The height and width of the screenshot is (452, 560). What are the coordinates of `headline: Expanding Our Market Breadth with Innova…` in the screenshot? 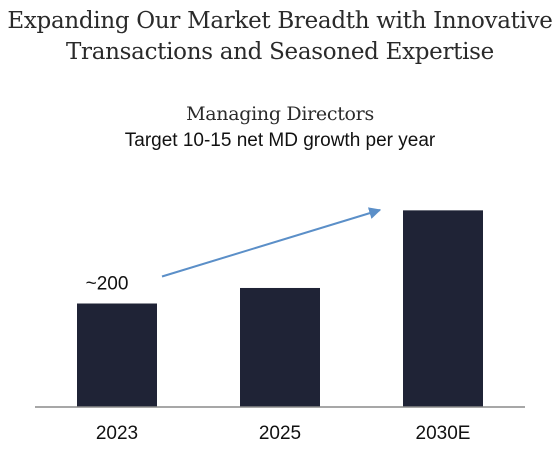 It's located at (280, 37).